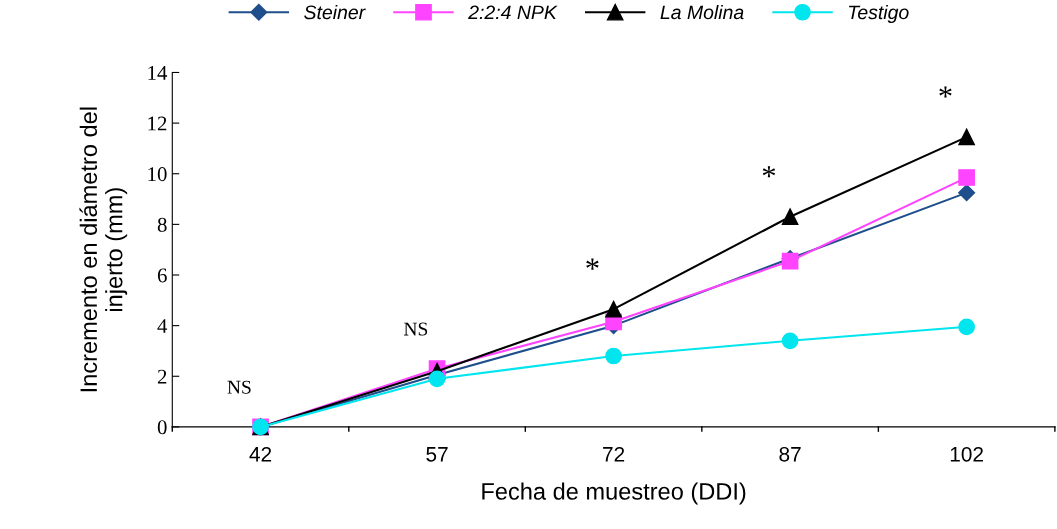  What do you see at coordinates (335, 12) in the screenshot?
I see `legend-label: Steiner` at bounding box center [335, 12].